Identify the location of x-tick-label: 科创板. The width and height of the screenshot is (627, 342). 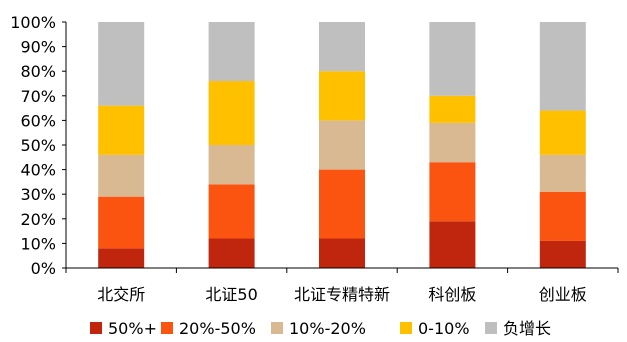
(452, 294).